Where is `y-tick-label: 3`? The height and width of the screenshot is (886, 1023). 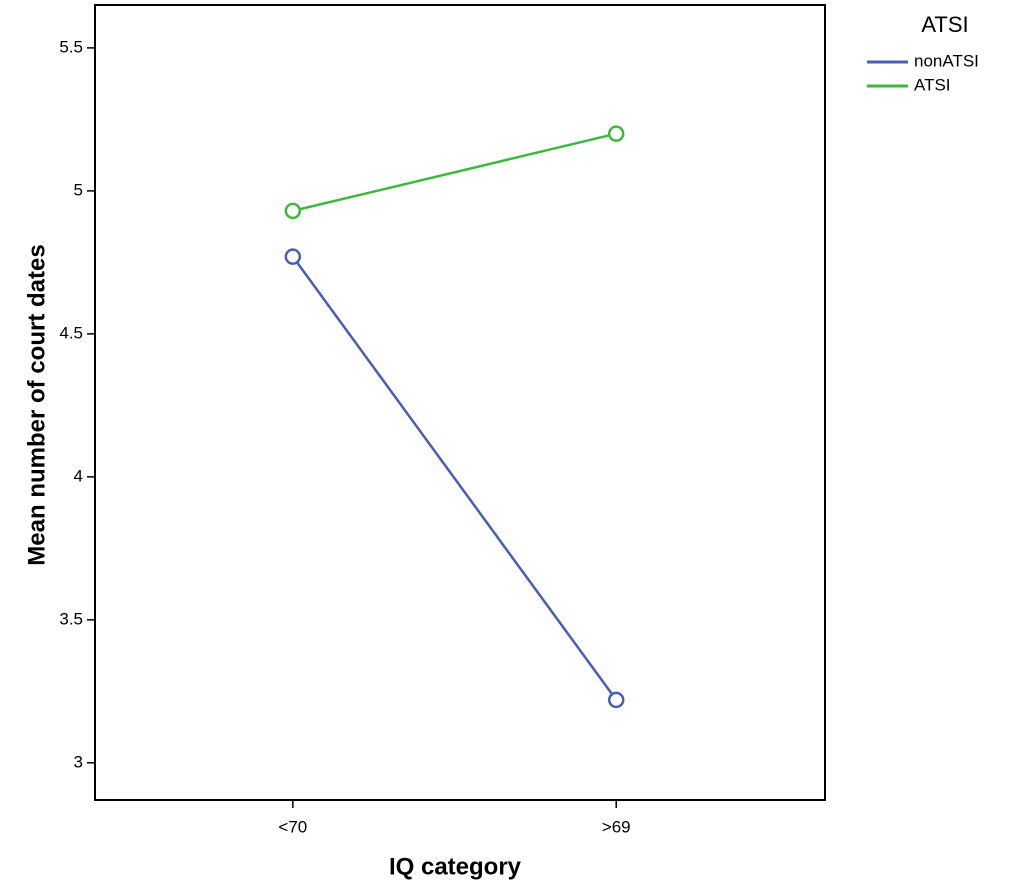 y-tick-label: 3 is located at coordinates (78, 761).